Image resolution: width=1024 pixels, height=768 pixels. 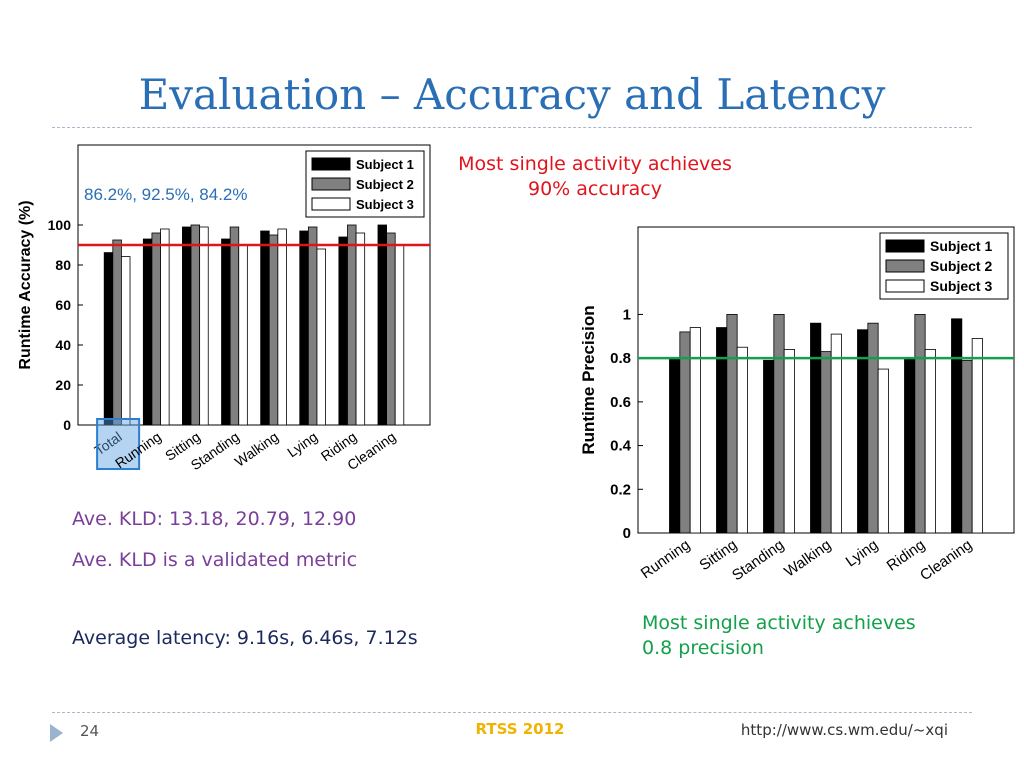 I want to click on prec-ylabel: Runtime Precision, so click(x=588, y=379).